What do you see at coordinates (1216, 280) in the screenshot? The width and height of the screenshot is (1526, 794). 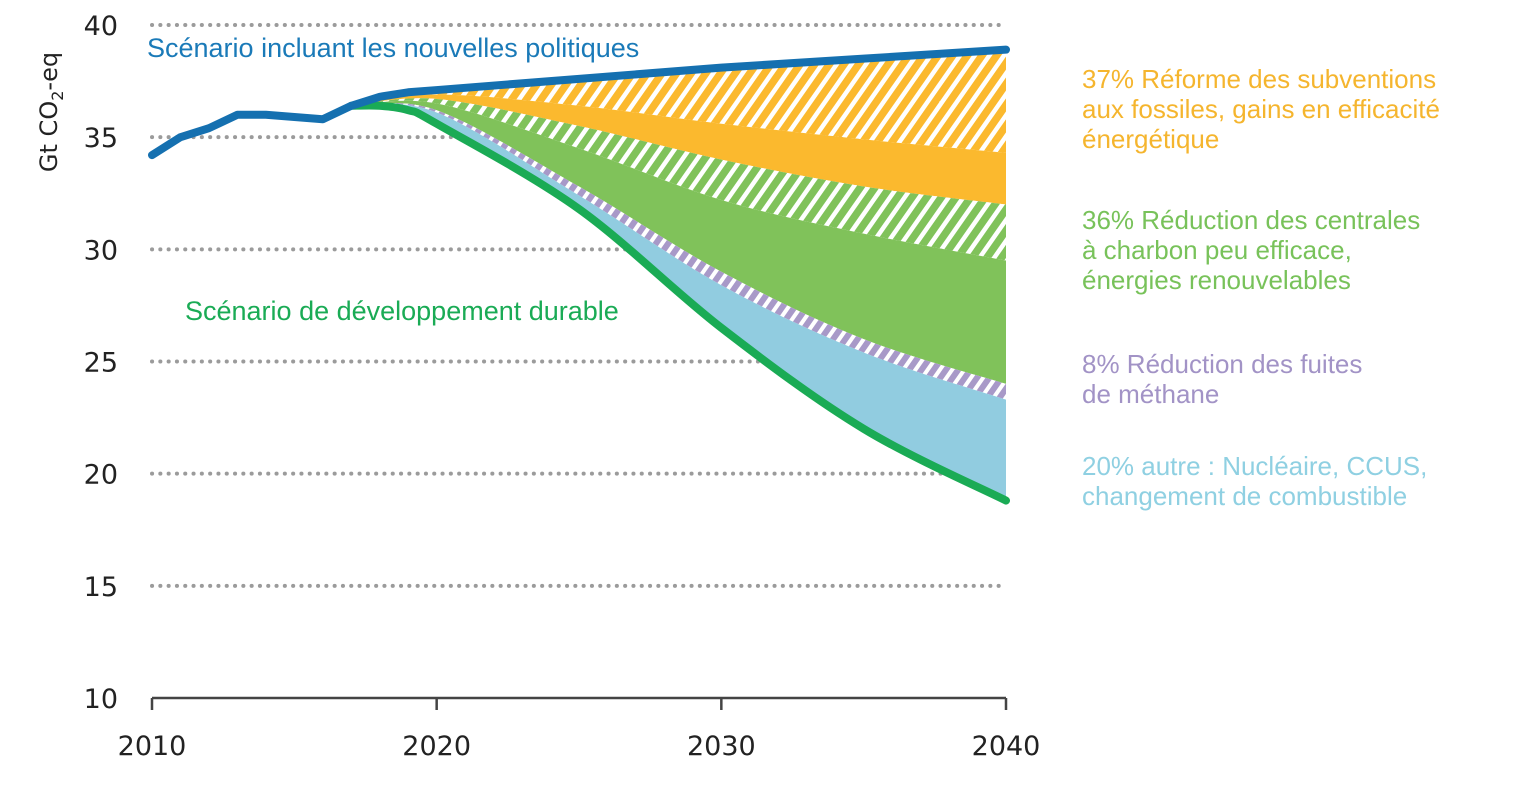 I see `legend-item-text: énergies renouvelables` at bounding box center [1216, 280].